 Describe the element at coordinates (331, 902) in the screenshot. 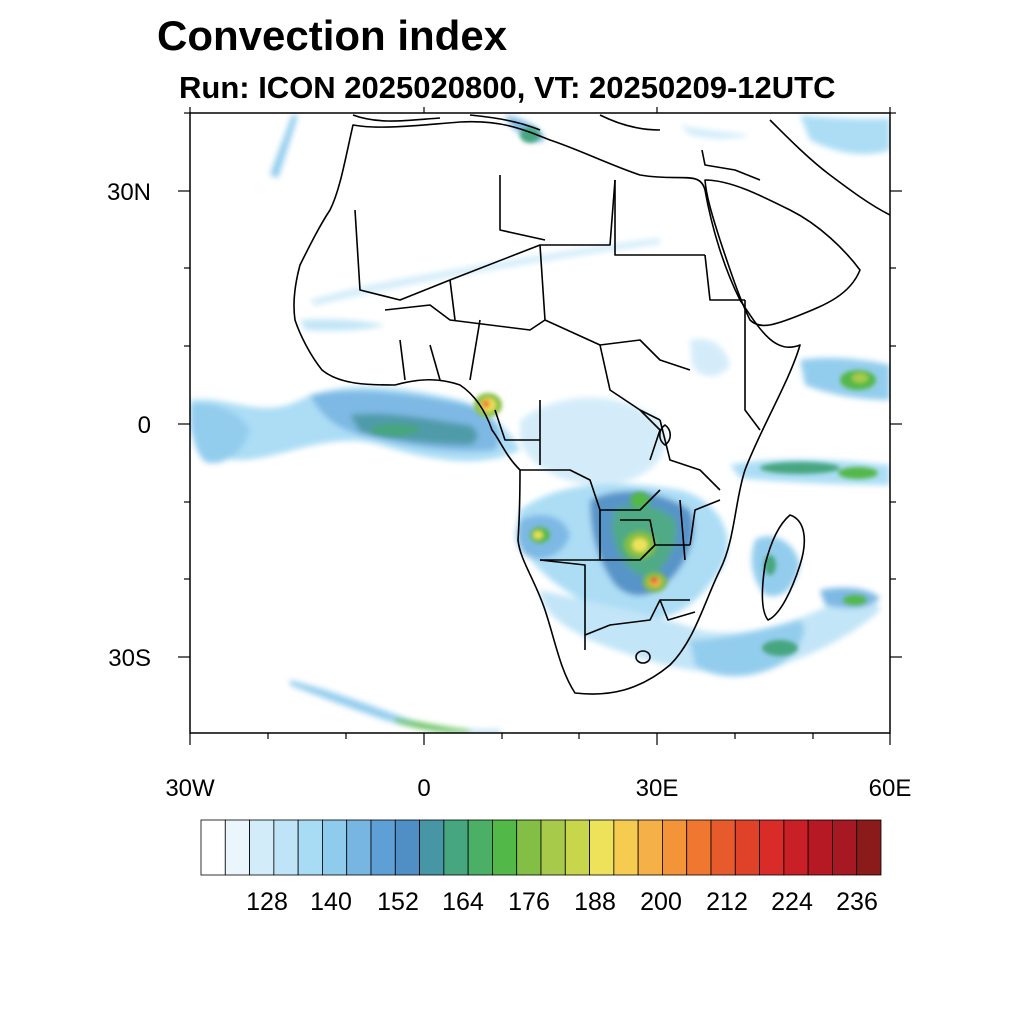

I see `colorbar-label: 140` at that location.